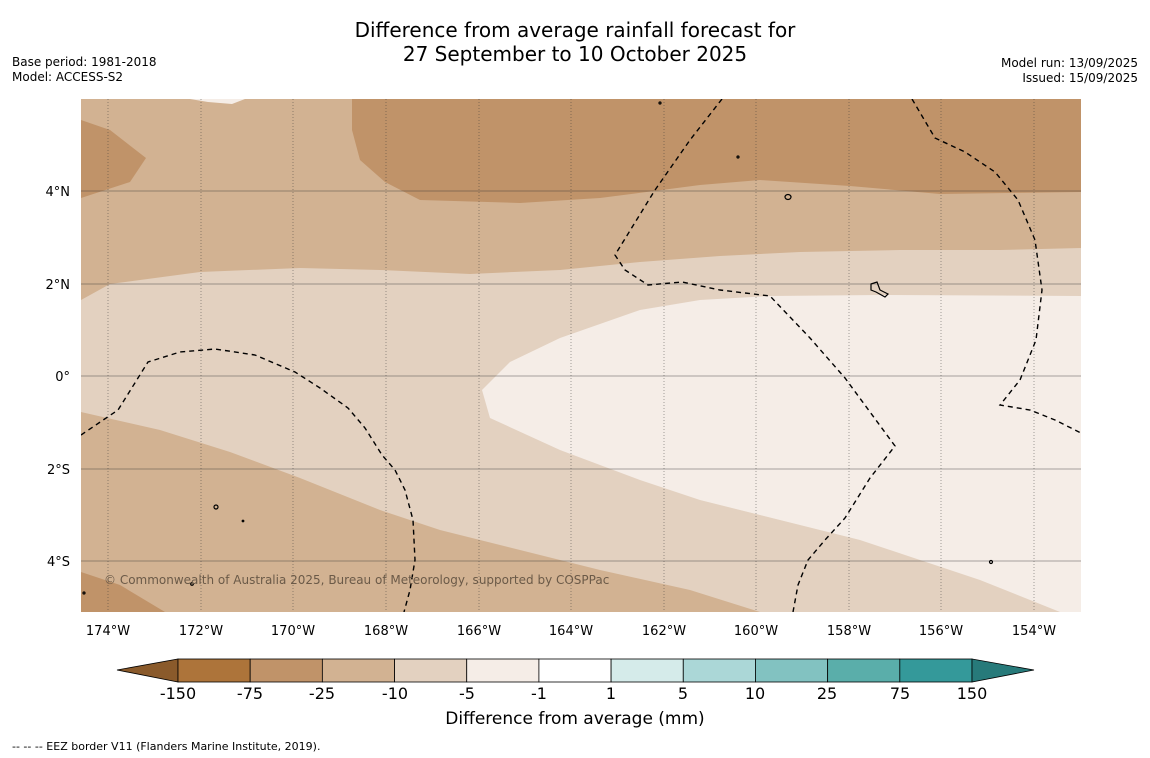  I want to click on colorbar-tick-label: 1, so click(611, 693).